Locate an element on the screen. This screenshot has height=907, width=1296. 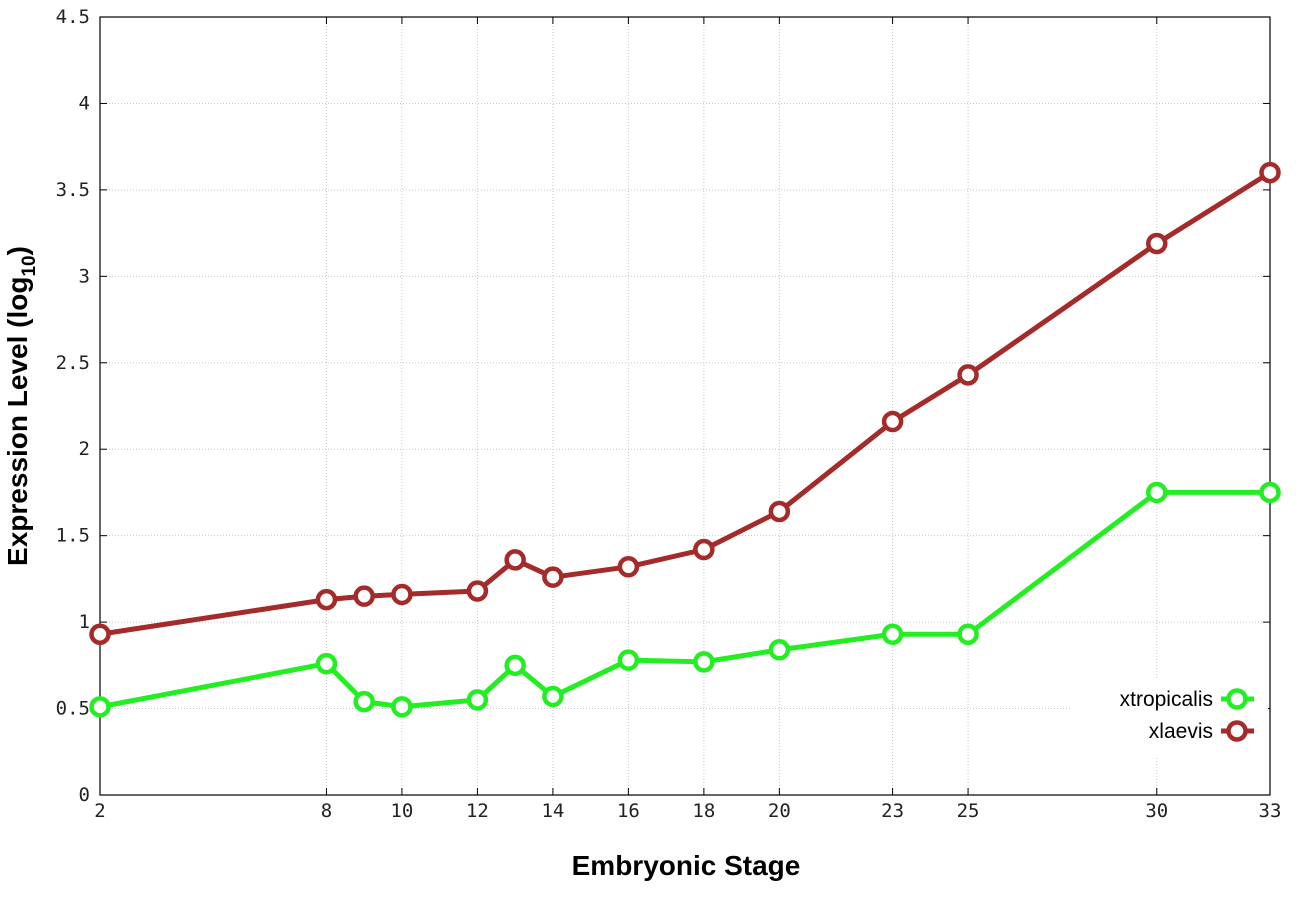
x-tick-label: 30 is located at coordinates (1156, 811).